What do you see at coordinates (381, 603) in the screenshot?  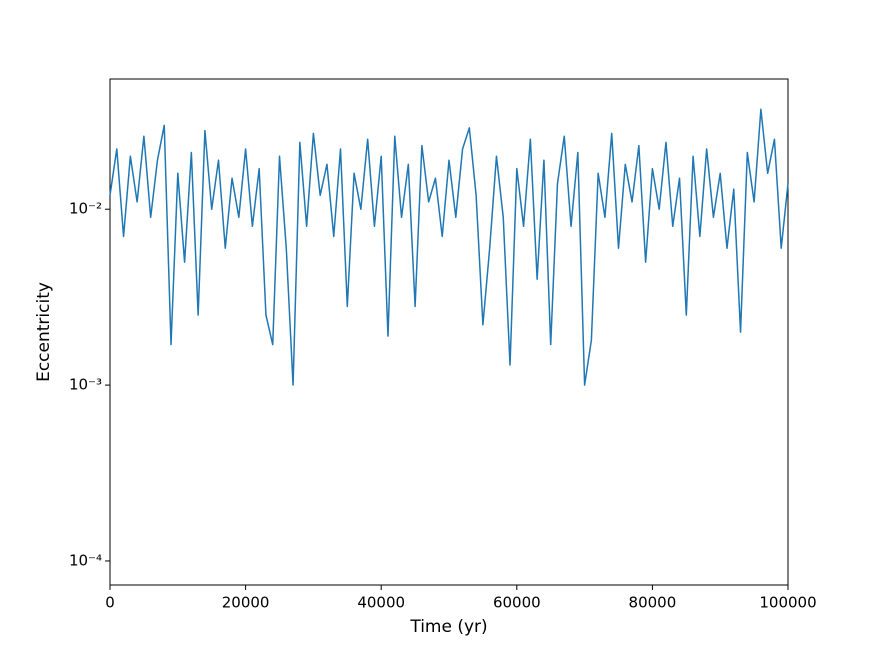 I see `x-tick-label: 40000` at bounding box center [381, 603].